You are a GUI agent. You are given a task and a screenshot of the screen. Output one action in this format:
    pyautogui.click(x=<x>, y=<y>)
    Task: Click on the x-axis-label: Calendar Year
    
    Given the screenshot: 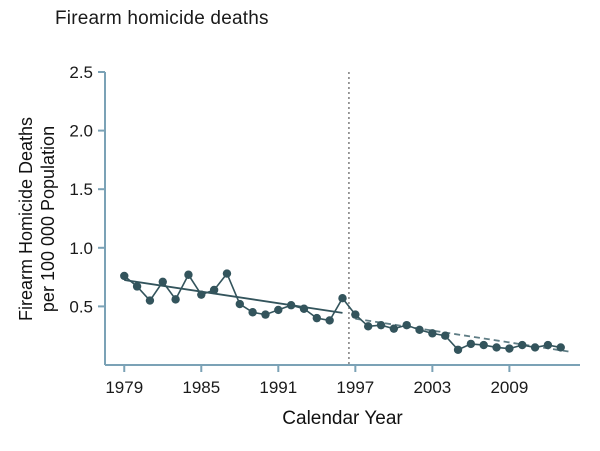 What is the action you would take?
    pyautogui.click(x=342, y=418)
    